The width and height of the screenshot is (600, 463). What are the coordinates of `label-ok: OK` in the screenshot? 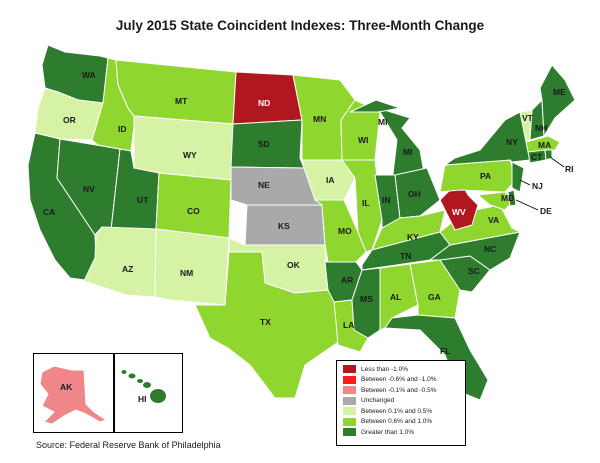 It's located at (294, 265).